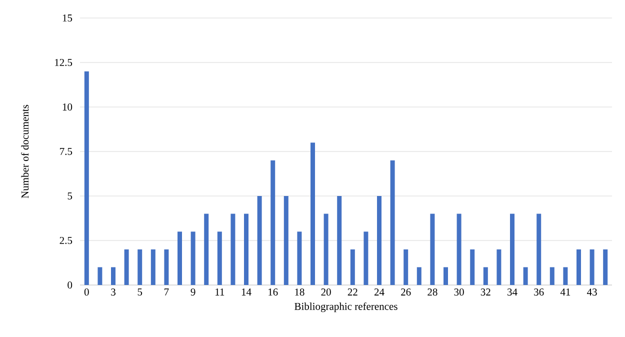 The width and height of the screenshot is (625, 337). What do you see at coordinates (220, 292) in the screenshot?
I see `x-tick-label: 11` at bounding box center [220, 292].